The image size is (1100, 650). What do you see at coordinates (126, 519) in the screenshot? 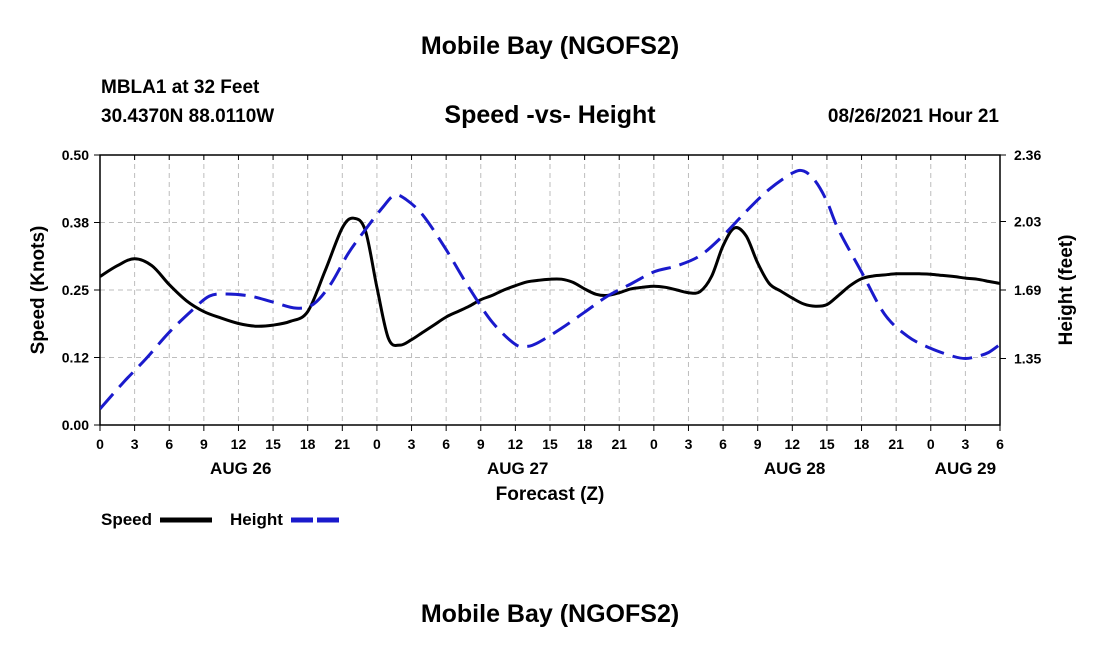
I see `legend-speed-label: Speed` at bounding box center [126, 519].